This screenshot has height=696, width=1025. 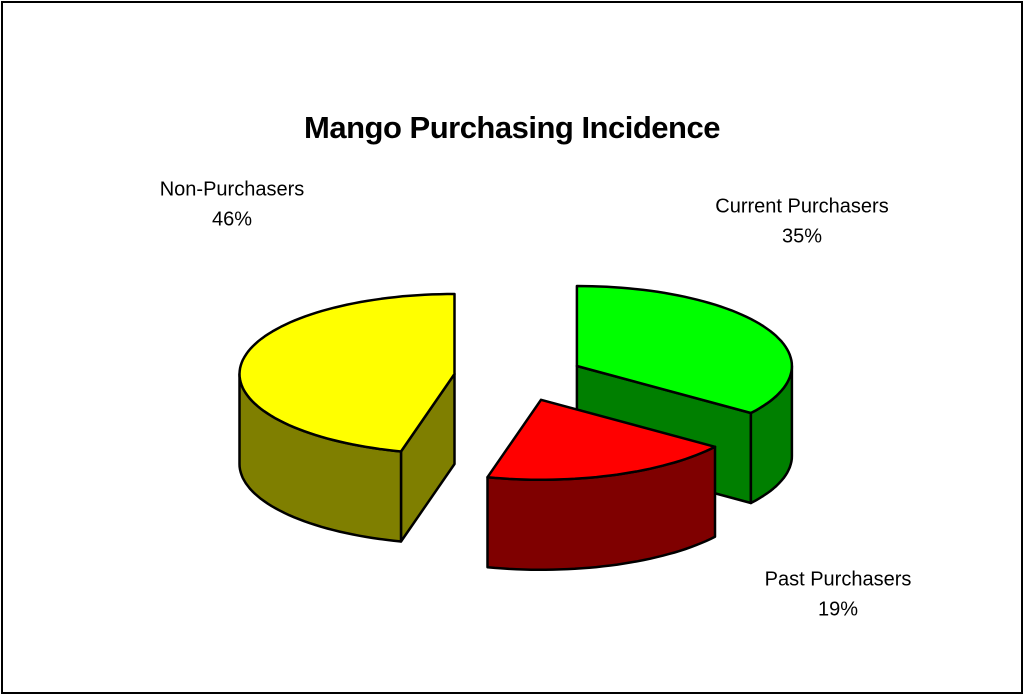 What do you see at coordinates (512, 127) in the screenshot?
I see `chart-title: Mango Purchasing Incidence` at bounding box center [512, 127].